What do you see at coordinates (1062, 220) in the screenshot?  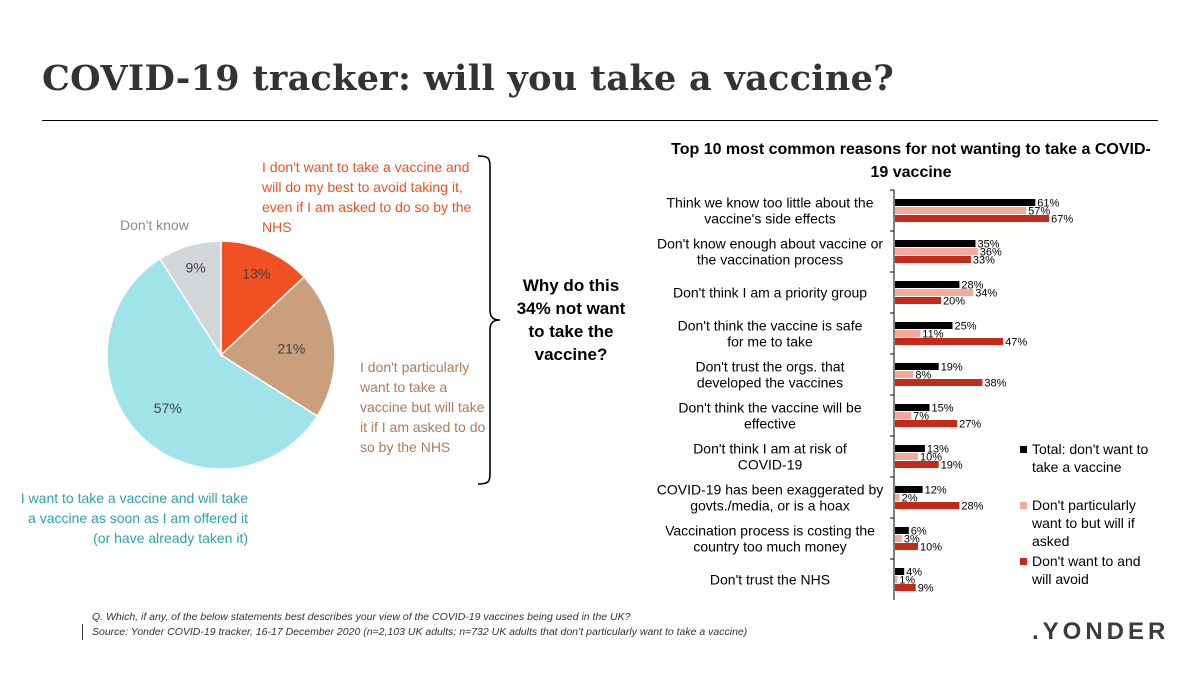 I see `bar-value-label: 67%` at bounding box center [1062, 220].